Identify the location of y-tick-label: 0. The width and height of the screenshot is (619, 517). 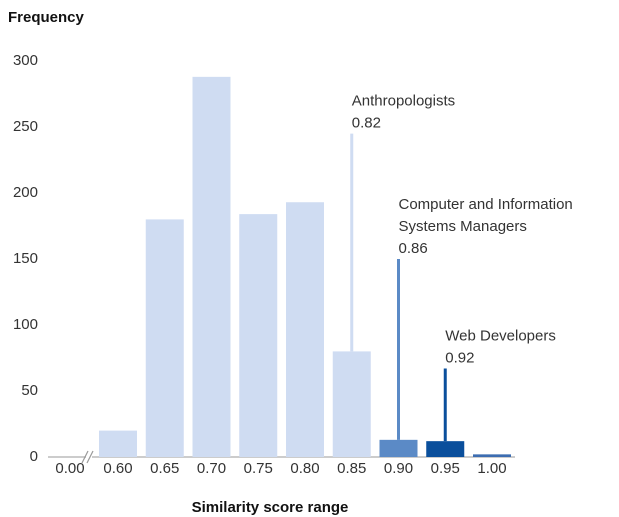
(34, 456).